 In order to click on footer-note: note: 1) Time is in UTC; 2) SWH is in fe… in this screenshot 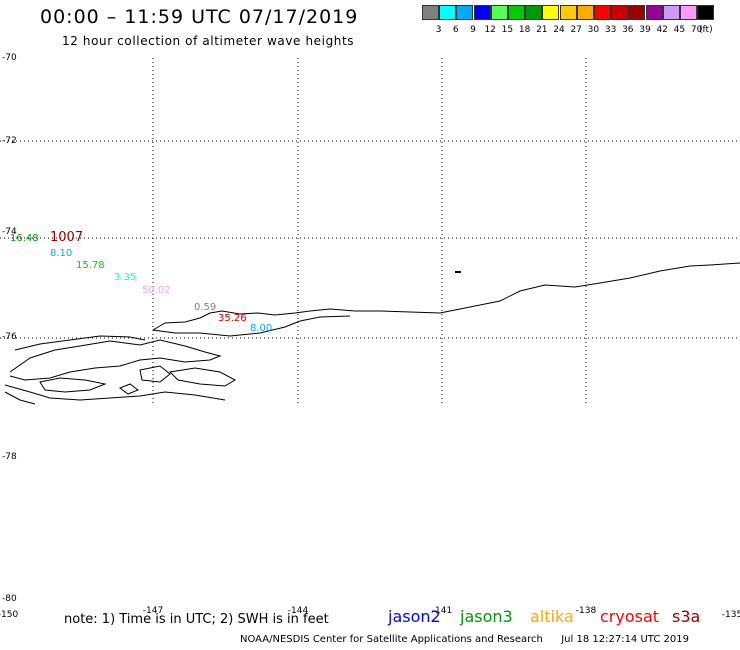, I will do `click(196, 619)`.